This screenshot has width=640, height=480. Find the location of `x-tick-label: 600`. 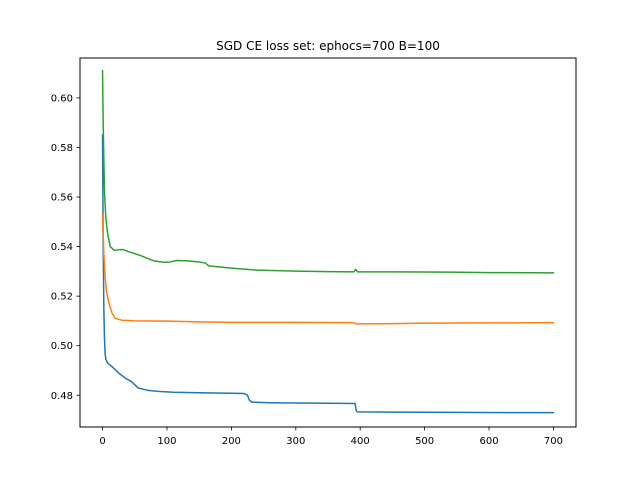

x-tick-label: 600 is located at coordinates (488, 441).